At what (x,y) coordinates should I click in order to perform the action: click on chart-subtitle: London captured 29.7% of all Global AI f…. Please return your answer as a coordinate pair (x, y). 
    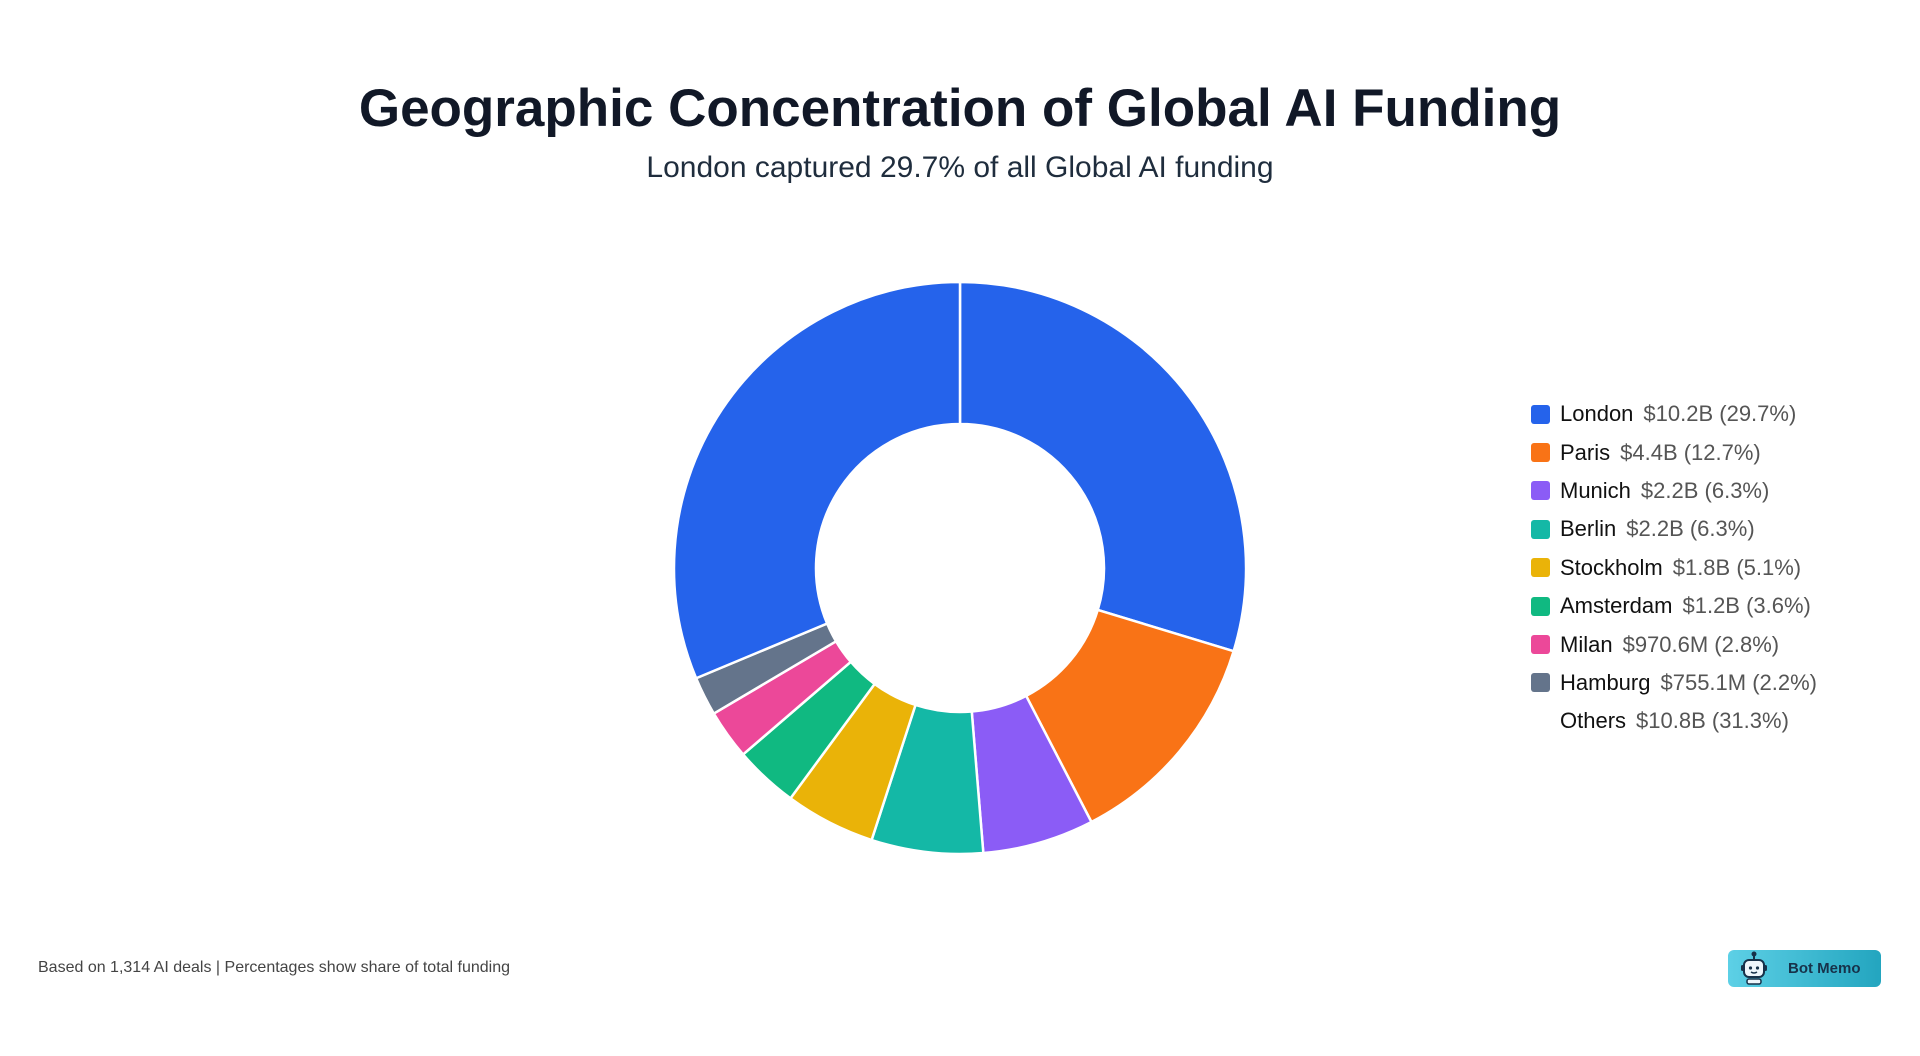
    Looking at the image, I should click on (960, 167).